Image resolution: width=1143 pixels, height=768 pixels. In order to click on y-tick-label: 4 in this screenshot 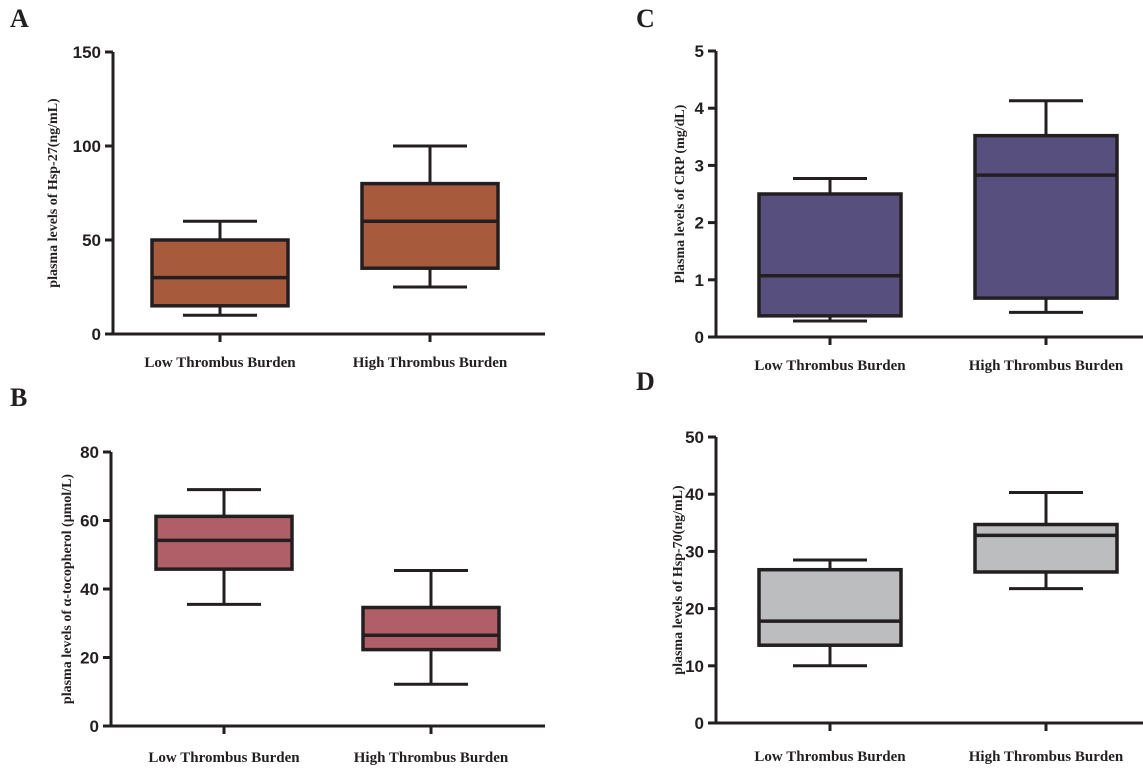, I will do `click(700, 108)`.